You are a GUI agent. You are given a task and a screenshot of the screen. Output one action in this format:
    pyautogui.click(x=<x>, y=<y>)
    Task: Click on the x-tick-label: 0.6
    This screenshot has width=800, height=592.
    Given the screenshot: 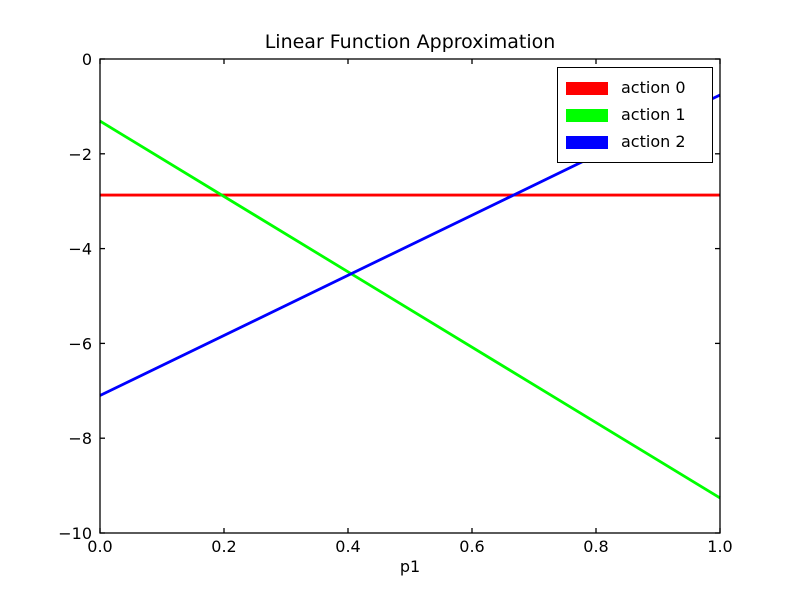 What is the action you would take?
    pyautogui.click(x=471, y=546)
    